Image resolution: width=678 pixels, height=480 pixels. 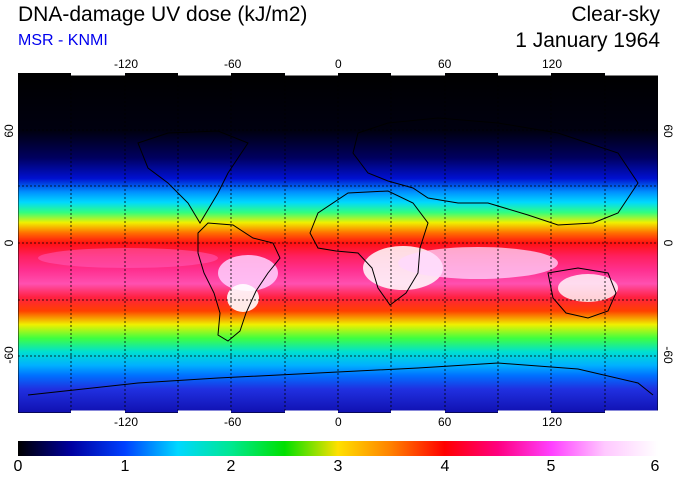 I want to click on colorbar-label-0: 0, so click(x=18, y=466).